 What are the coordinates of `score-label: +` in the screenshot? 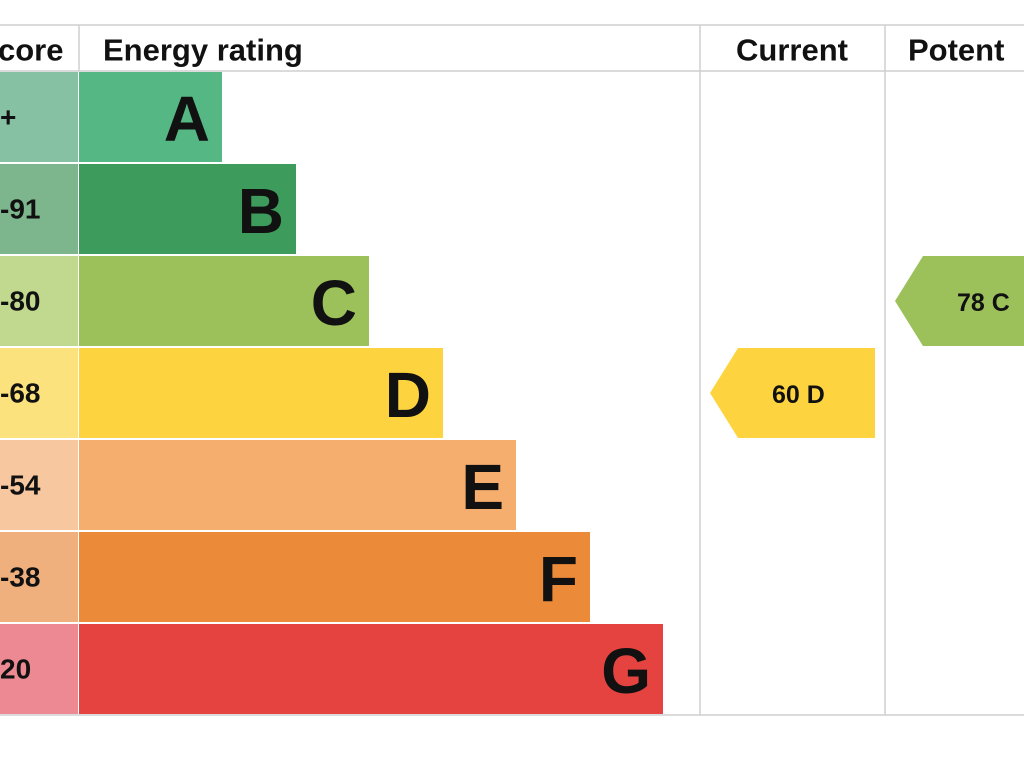 It's located at (8, 117).